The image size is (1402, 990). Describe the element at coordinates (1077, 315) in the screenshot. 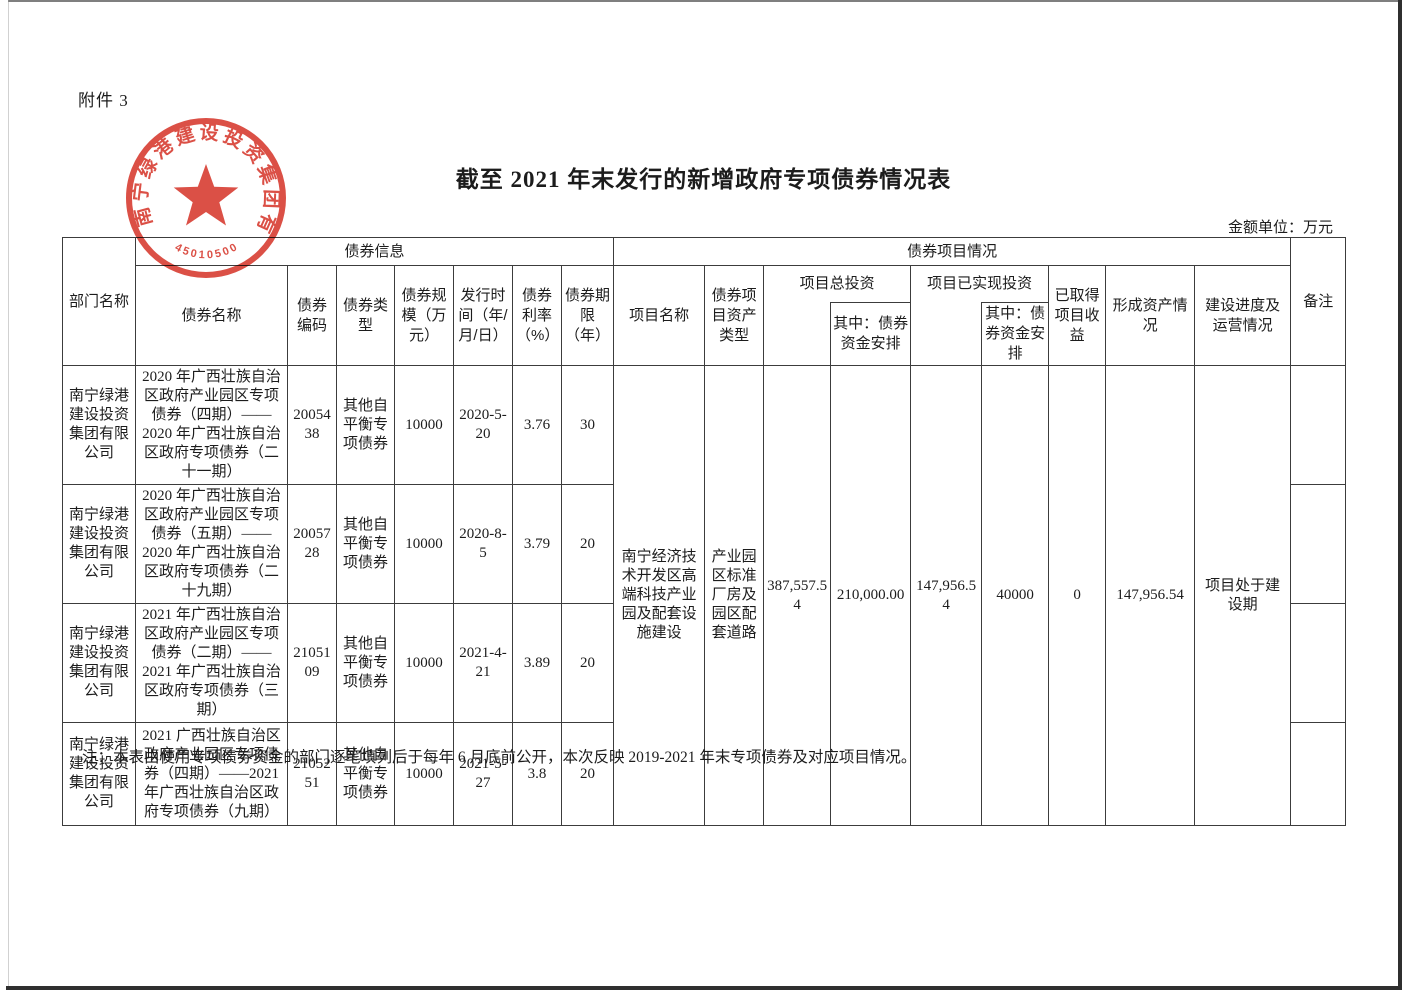

I see `header-income: 已取得项目收益` at that location.